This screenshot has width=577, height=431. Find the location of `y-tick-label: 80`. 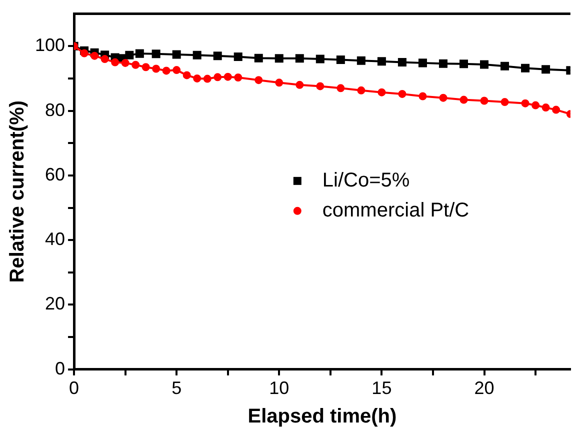

y-tick-label: 80 is located at coordinates (55, 110).